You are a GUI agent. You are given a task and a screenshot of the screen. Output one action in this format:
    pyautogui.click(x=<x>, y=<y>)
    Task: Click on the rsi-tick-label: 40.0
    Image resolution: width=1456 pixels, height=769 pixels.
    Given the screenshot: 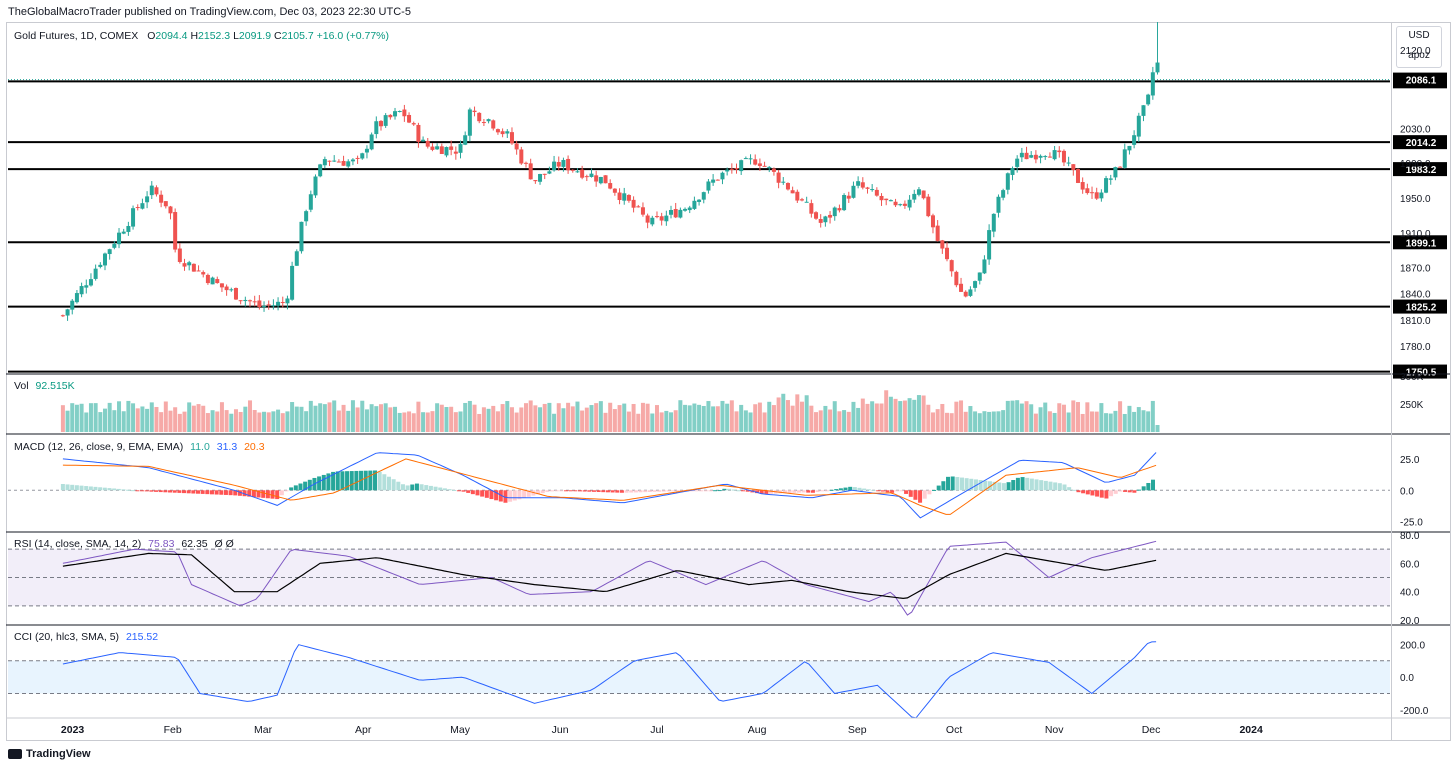 What is the action you would take?
    pyautogui.click(x=1410, y=593)
    